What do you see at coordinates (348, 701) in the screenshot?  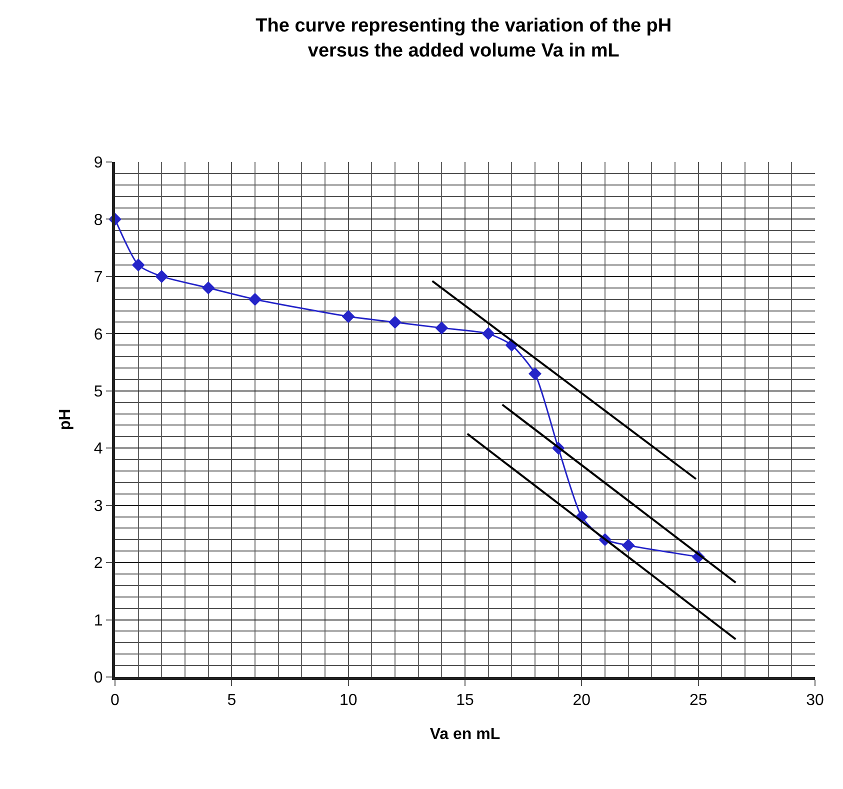 I see `x-tick-label: 10` at bounding box center [348, 701].